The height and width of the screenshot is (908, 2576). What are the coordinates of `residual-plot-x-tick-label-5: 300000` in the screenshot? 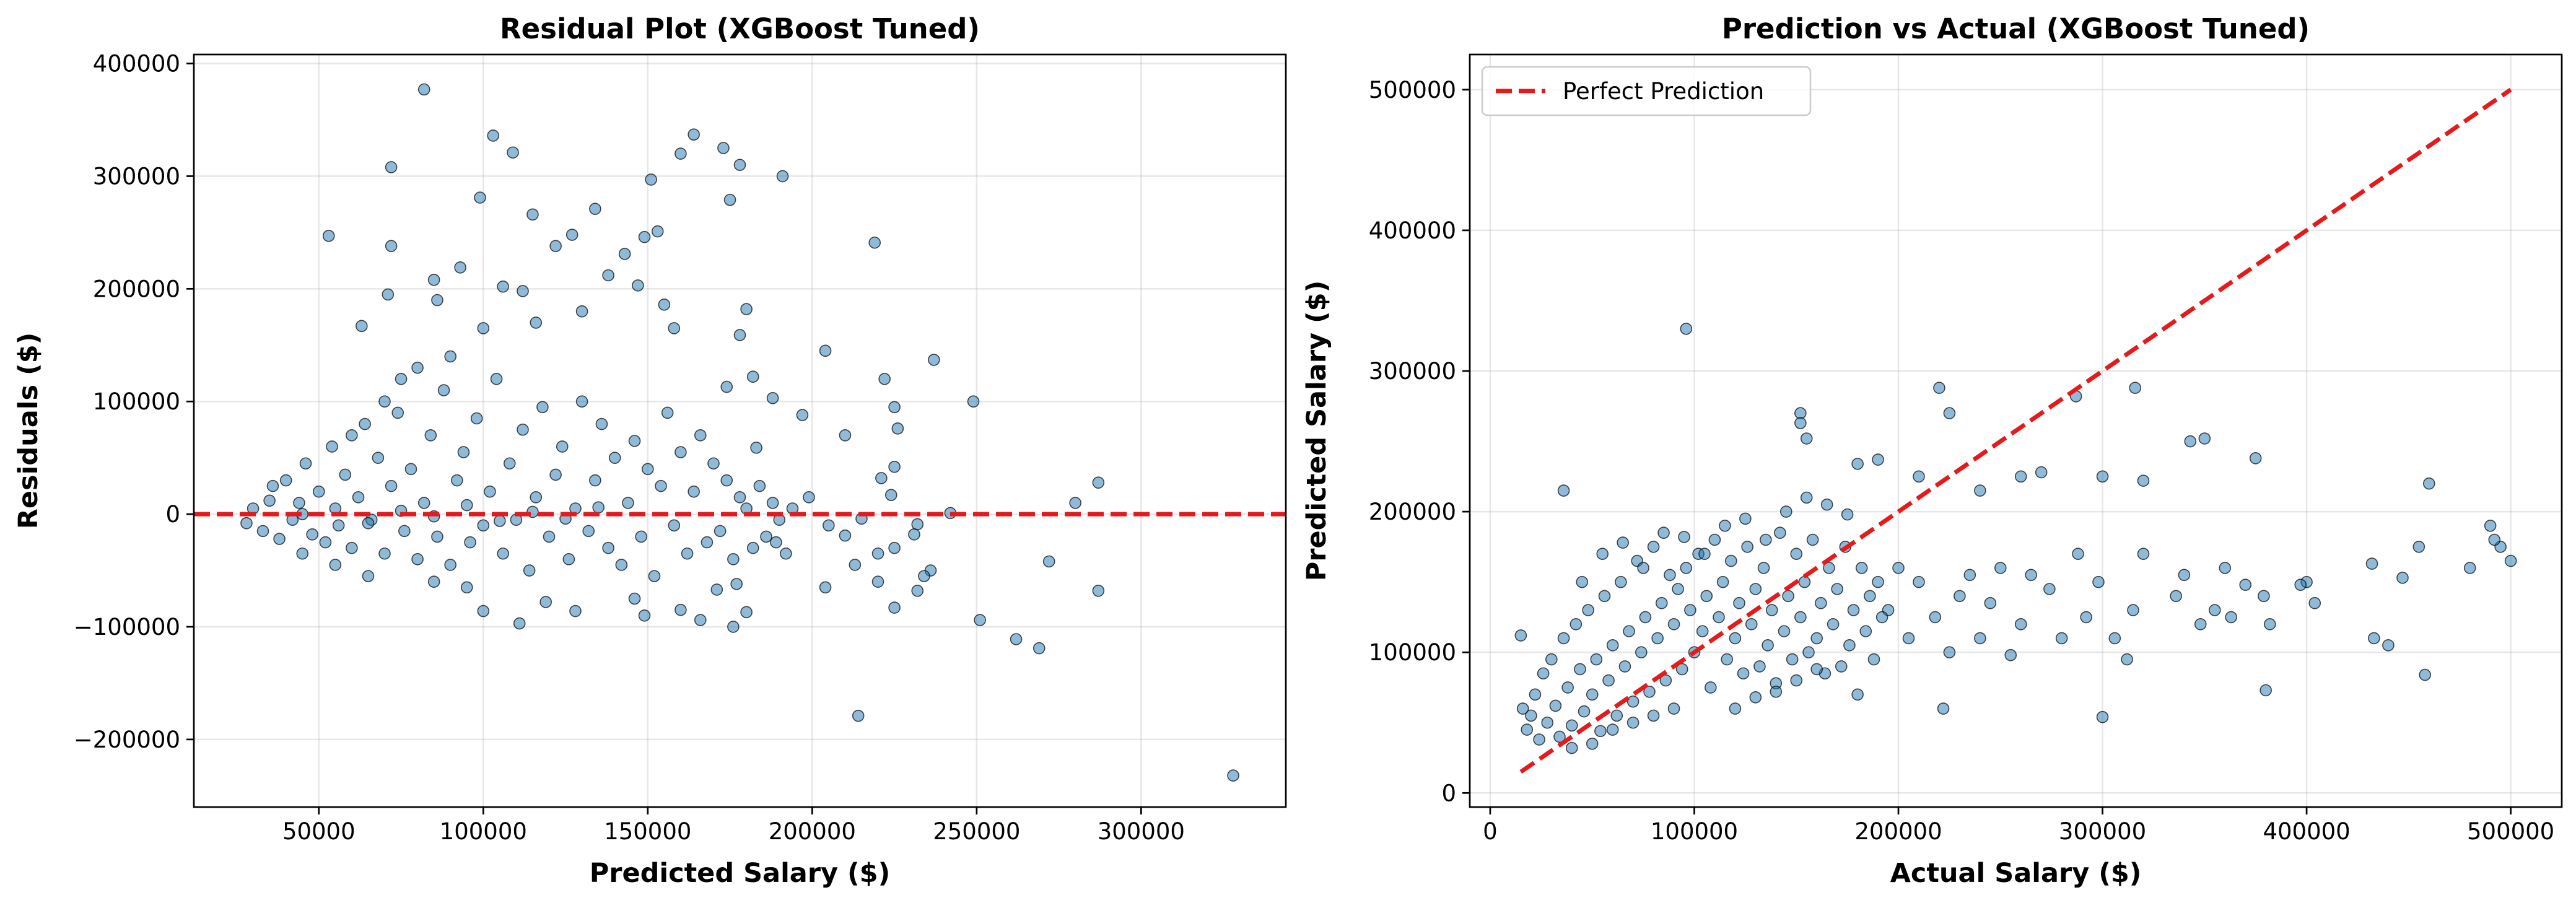 It's located at (1141, 831).